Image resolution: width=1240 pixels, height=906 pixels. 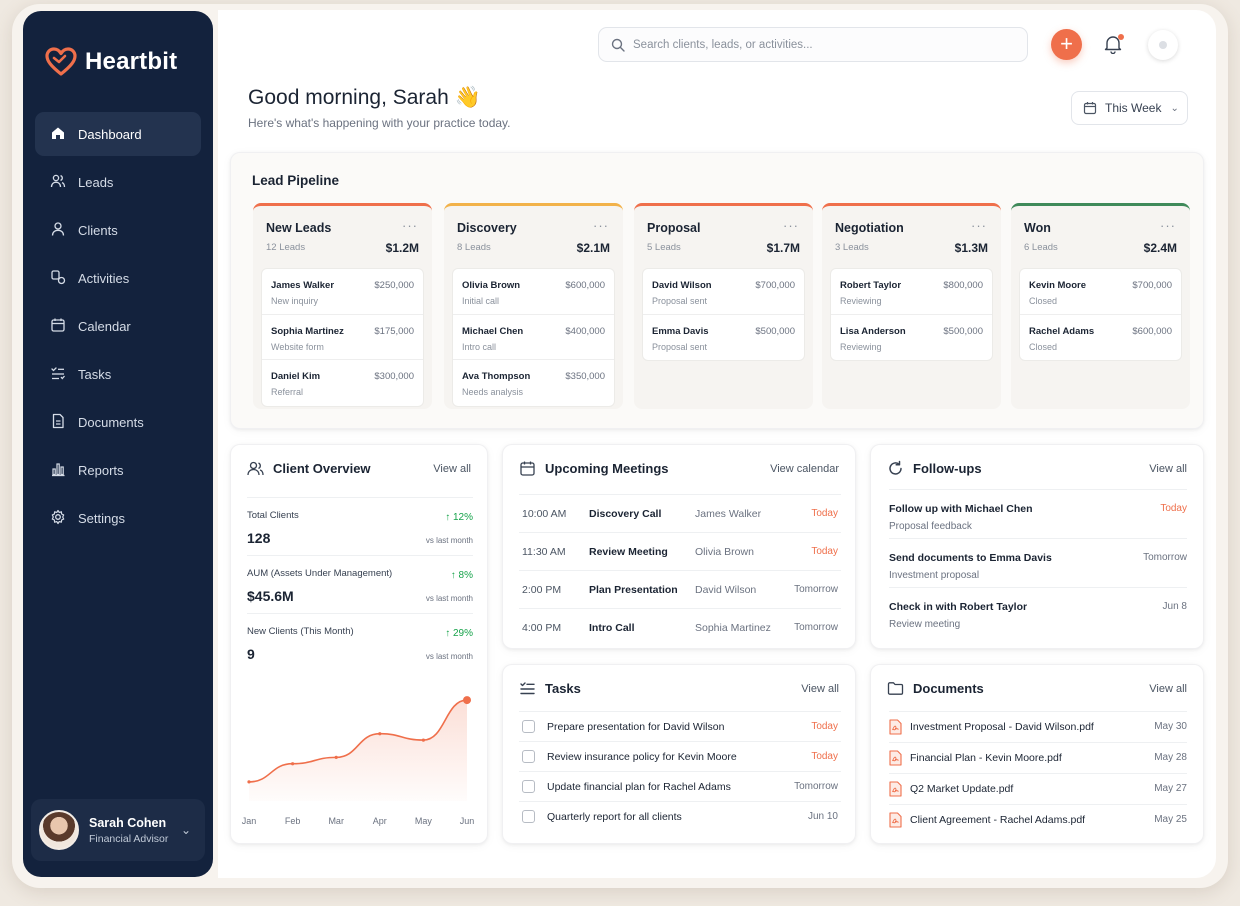 I want to click on stage-name: Proposal, so click(x=674, y=228).